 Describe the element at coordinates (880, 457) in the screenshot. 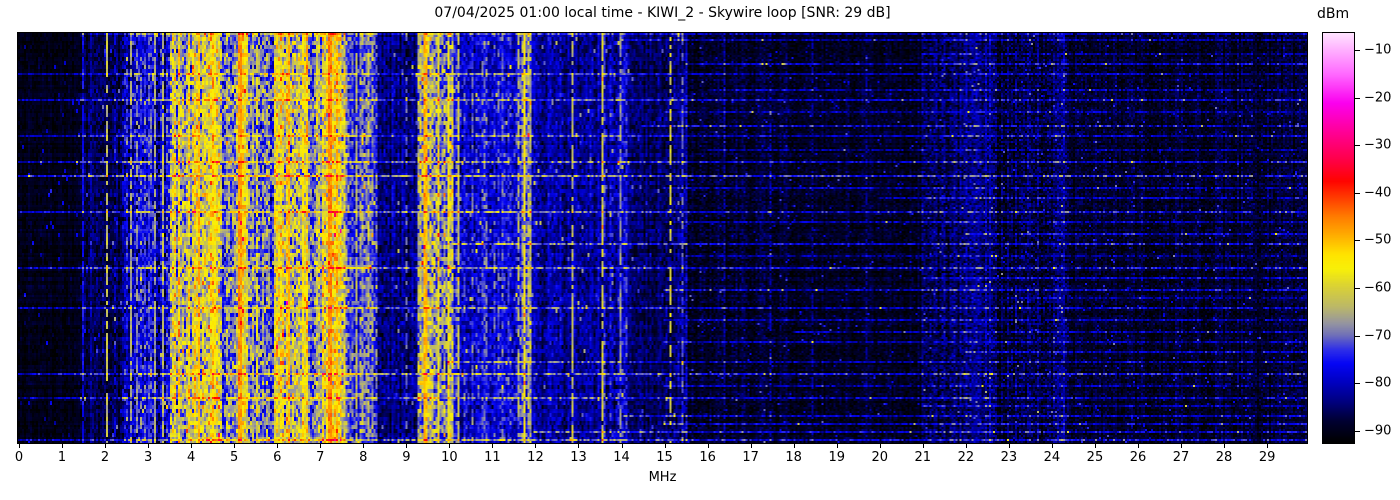

I see `x-tick-label: 20` at that location.